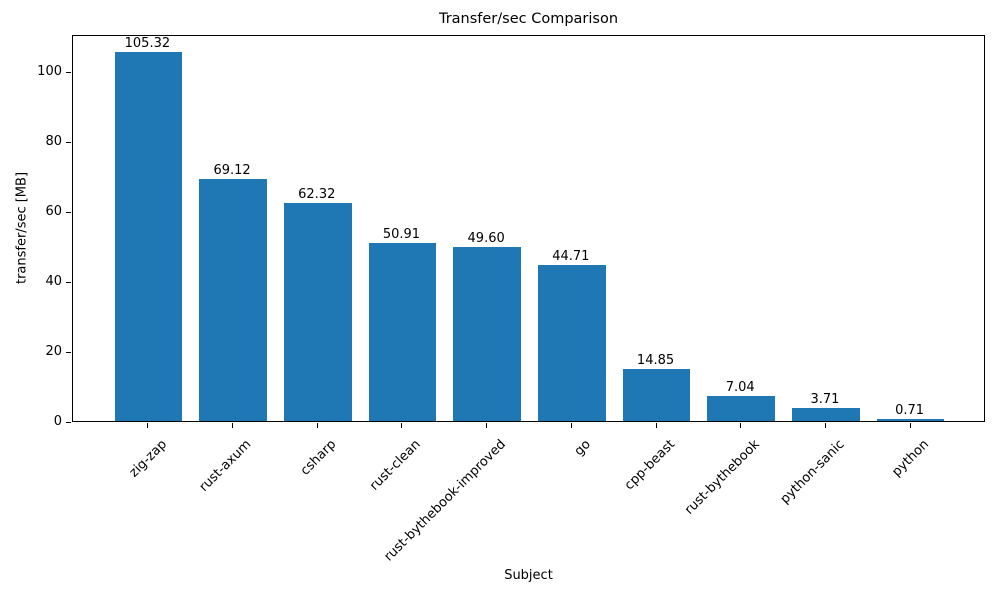  What do you see at coordinates (22, 228) in the screenshot?
I see `y-axis-label: transfer/sec [MB]` at bounding box center [22, 228].